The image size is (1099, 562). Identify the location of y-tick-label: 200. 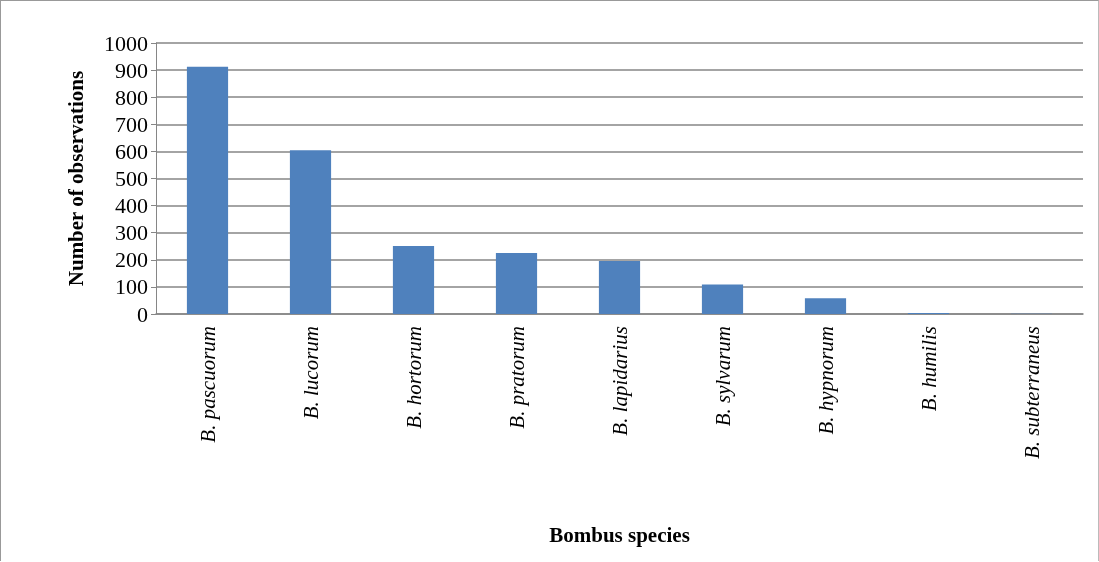
(131, 260).